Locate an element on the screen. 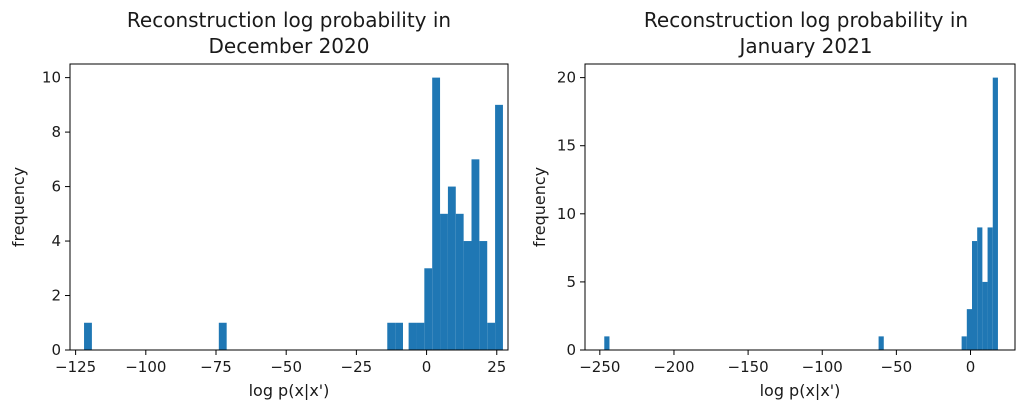 The height and width of the screenshot is (402, 1016). x-tick-label: −250 is located at coordinates (599, 367).